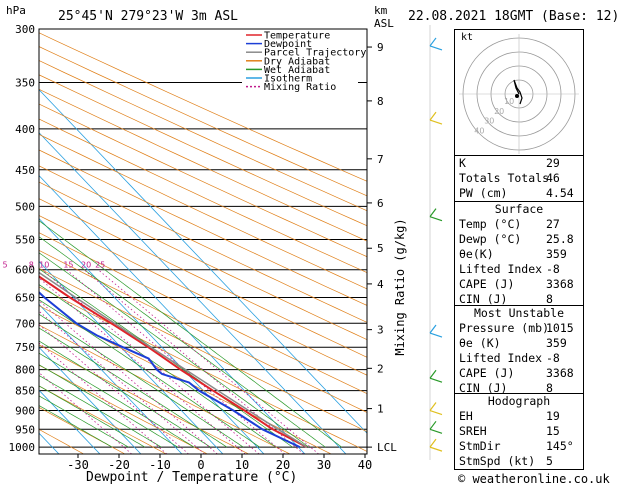  Describe the element at coordinates (44, 265) in the screenshot. I see `mixing-ratio-label: 10` at that location.